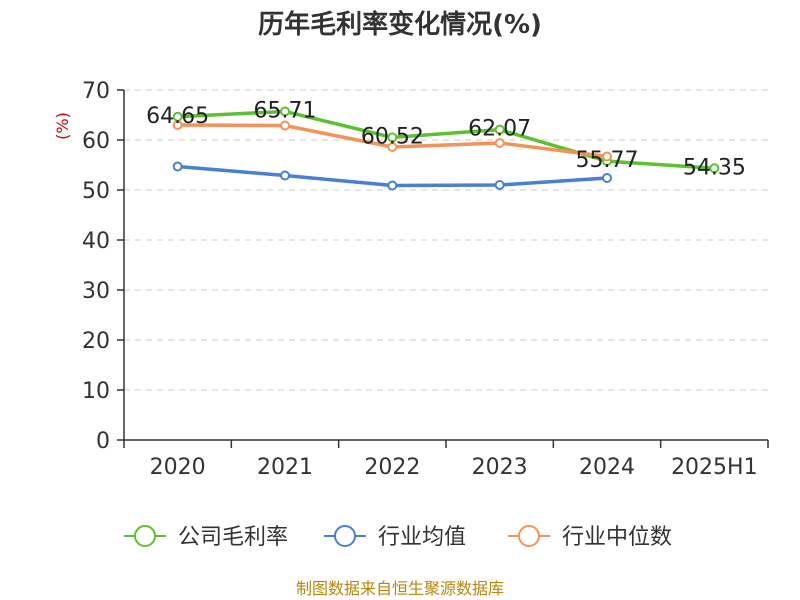 The image size is (800, 600). I want to click on y-axis-unit-label: (%), so click(62, 126).